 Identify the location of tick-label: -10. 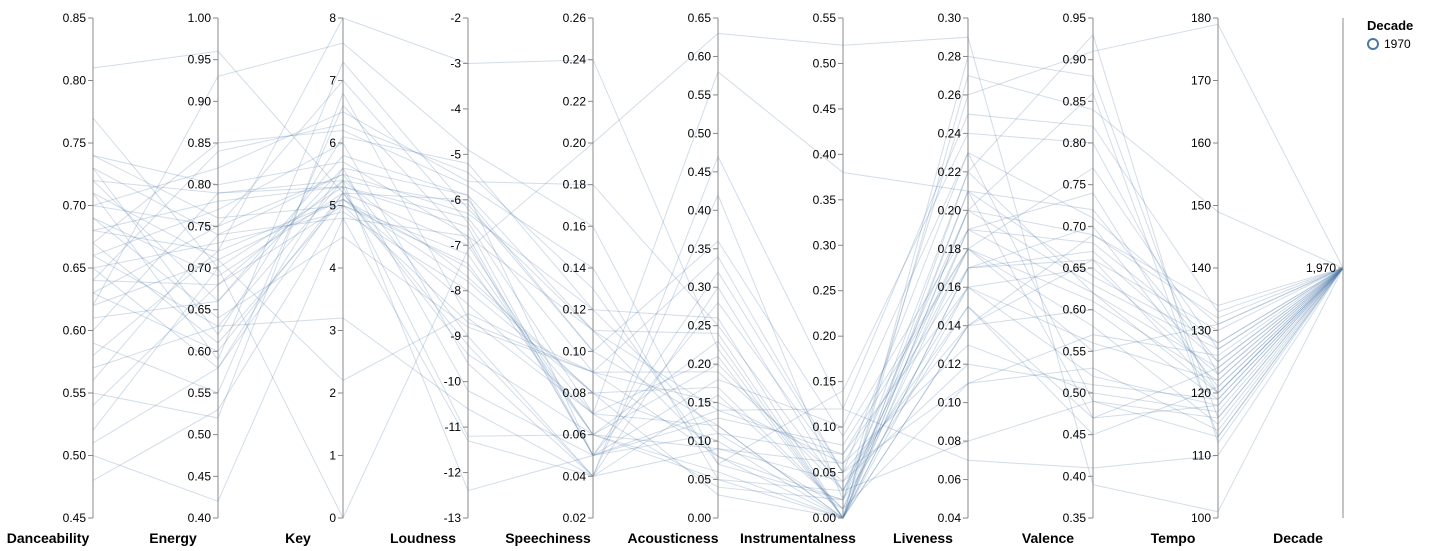
(453, 382).